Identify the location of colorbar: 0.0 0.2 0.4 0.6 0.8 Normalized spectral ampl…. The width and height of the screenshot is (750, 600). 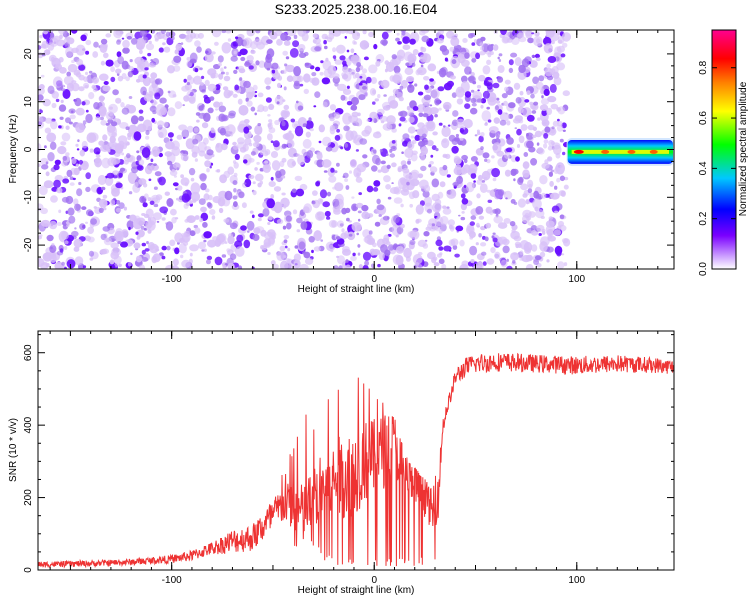
(723, 152).